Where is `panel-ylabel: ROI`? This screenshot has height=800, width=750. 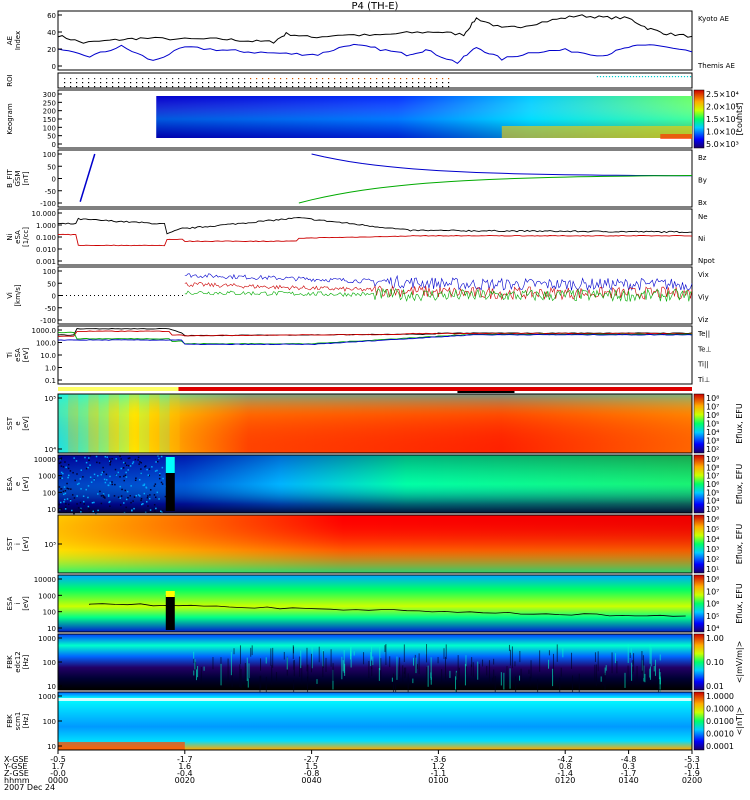 panel-ylabel: ROI is located at coordinates (10, 80).